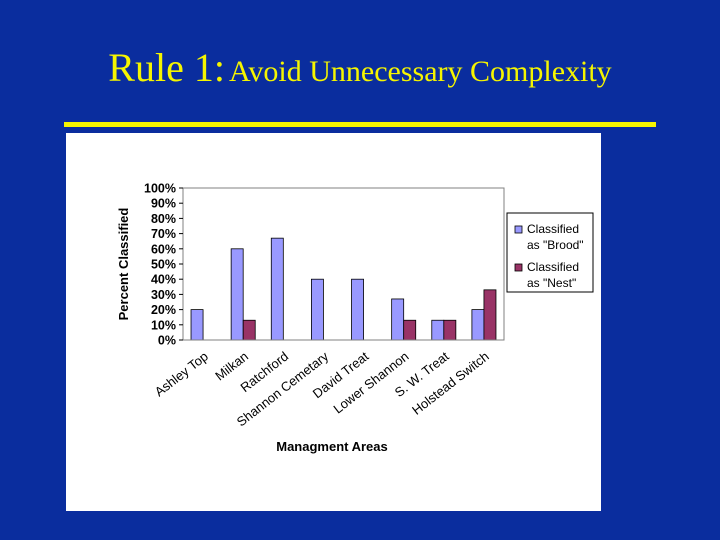  Describe the element at coordinates (555, 245) in the screenshot. I see `legend-label: as "Brood"` at that location.